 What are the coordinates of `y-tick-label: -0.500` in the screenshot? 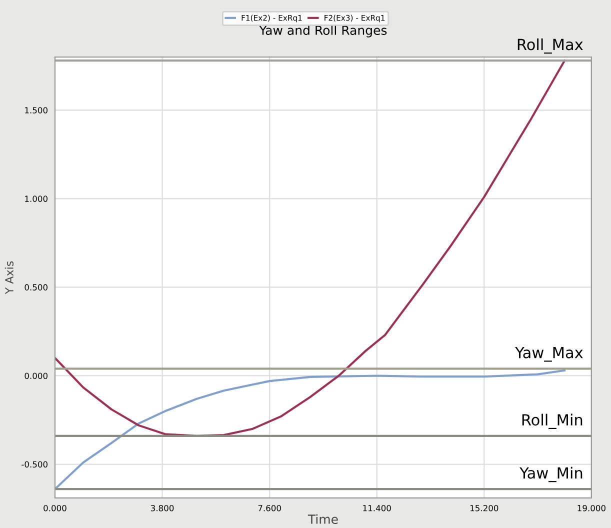 It's located at (35, 464).